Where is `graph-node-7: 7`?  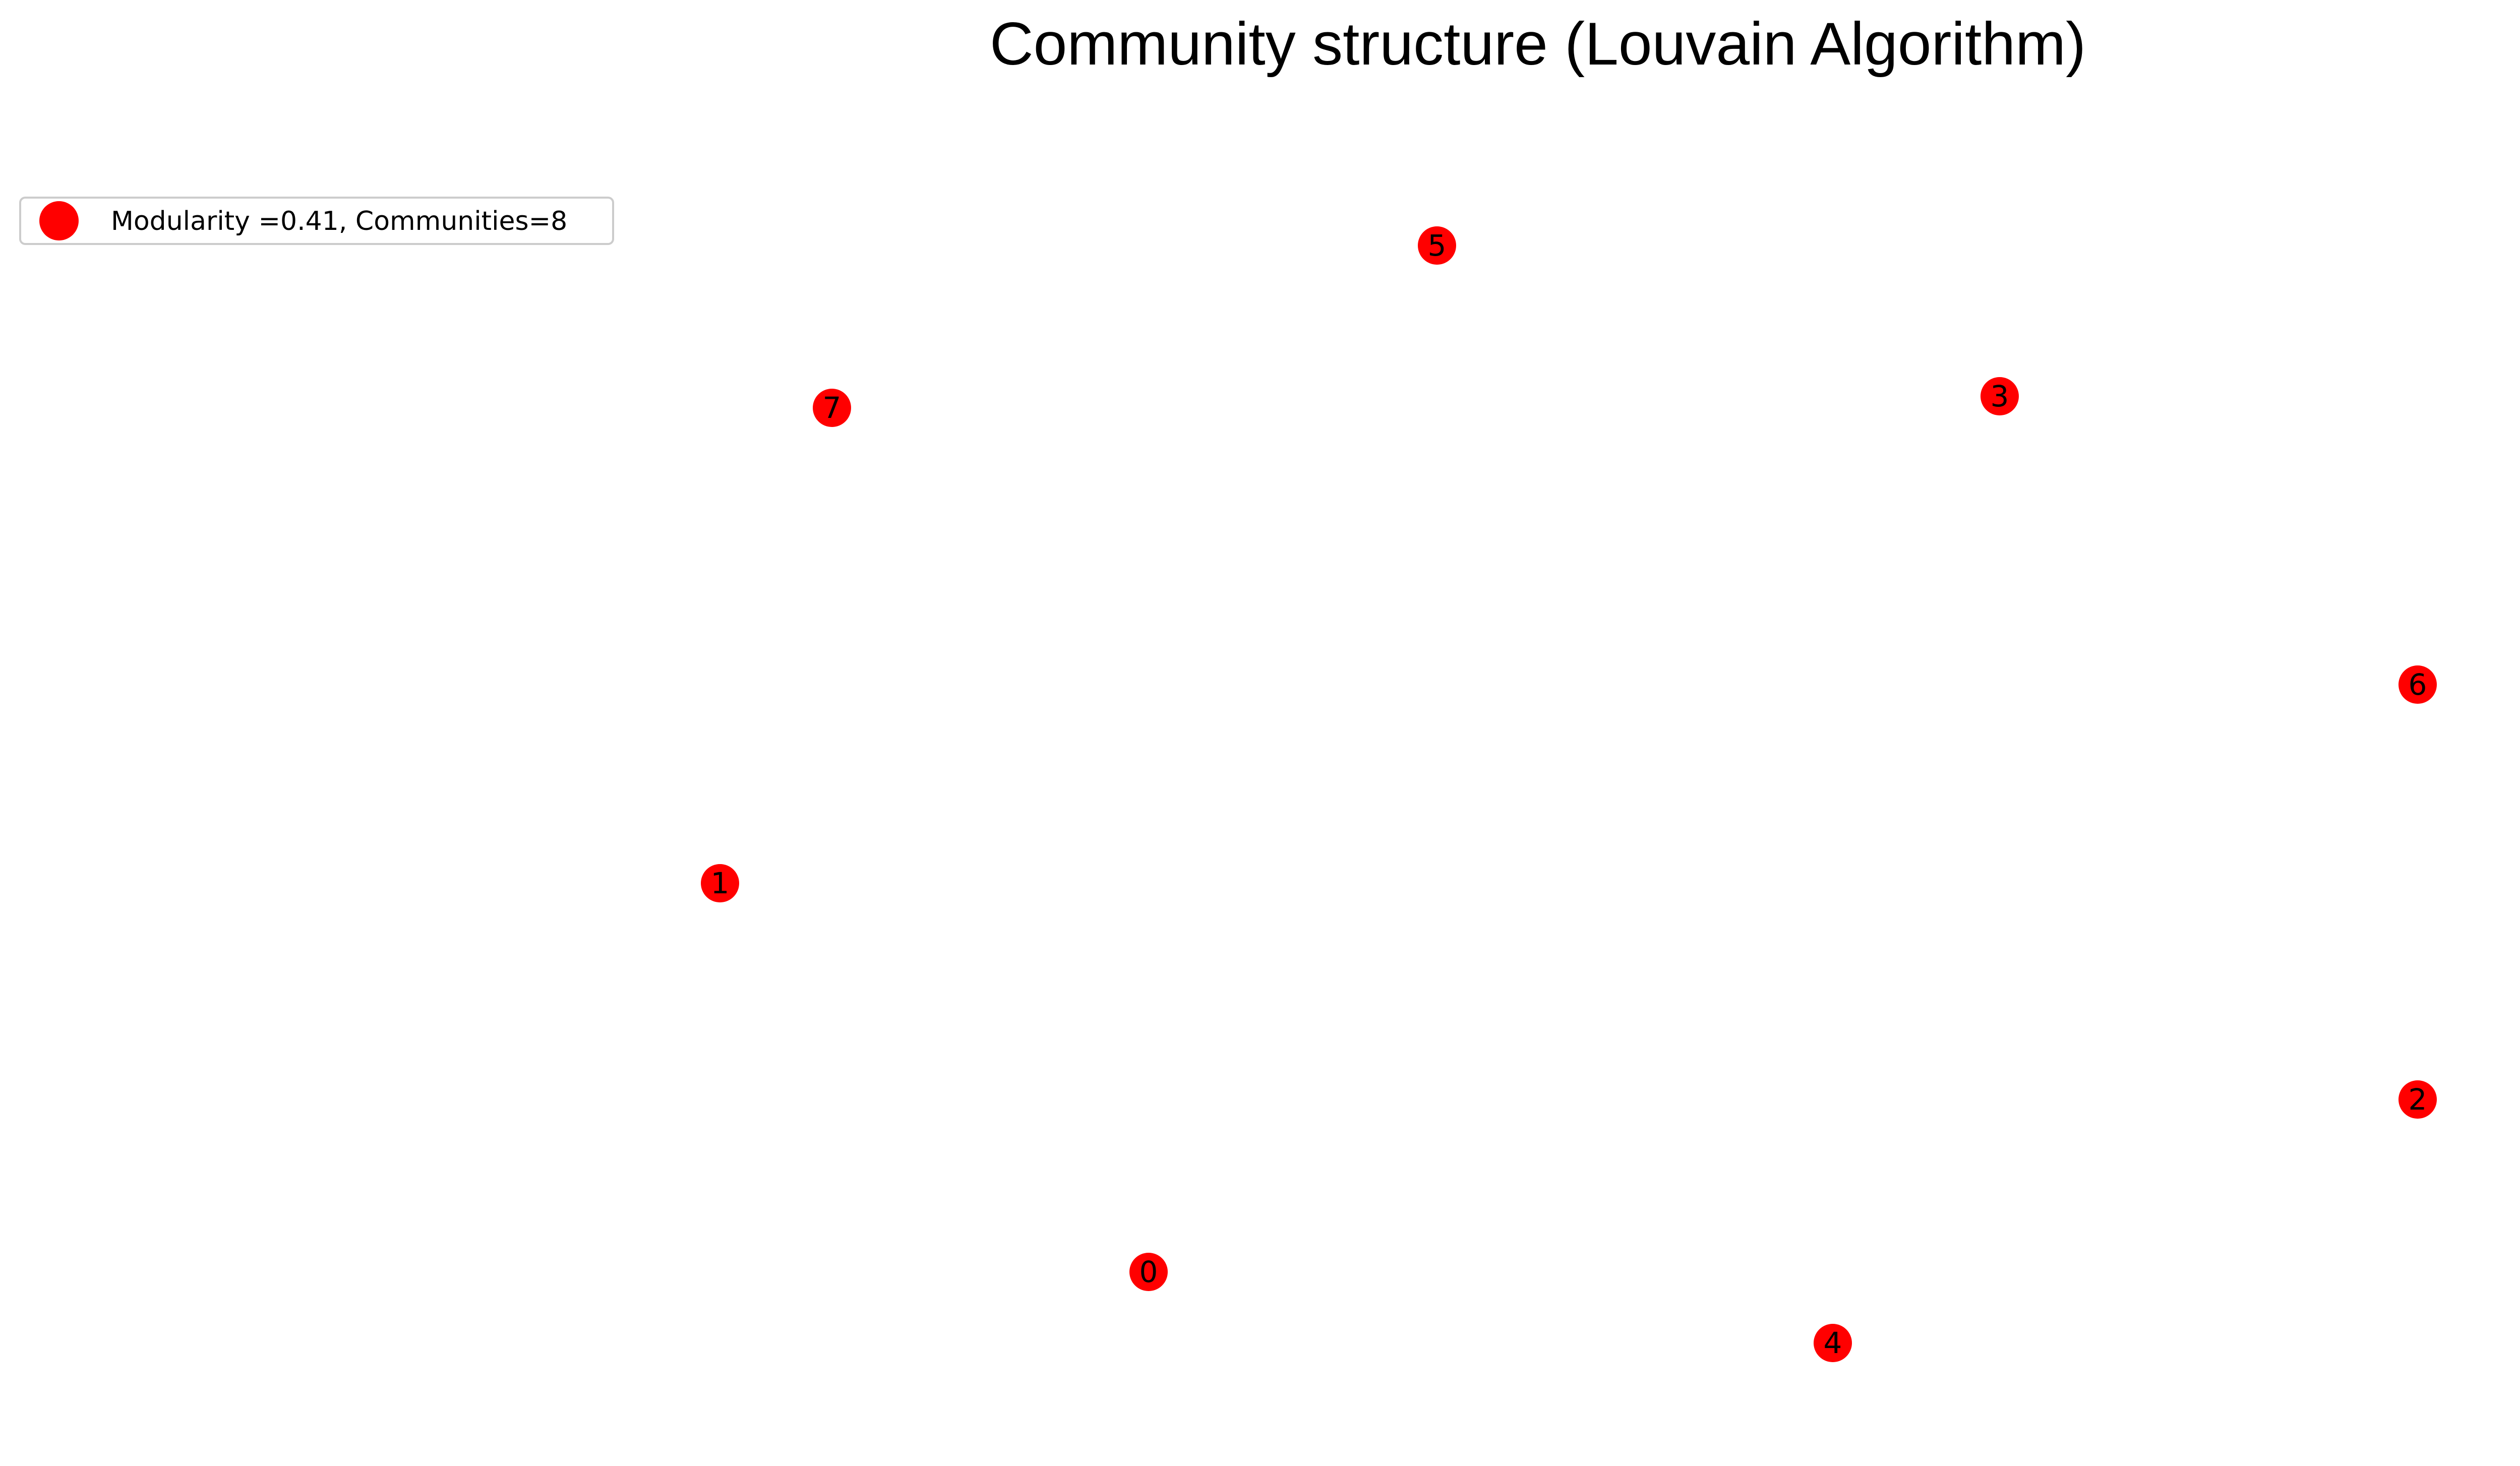 graph-node-7: 7 is located at coordinates (832, 408).